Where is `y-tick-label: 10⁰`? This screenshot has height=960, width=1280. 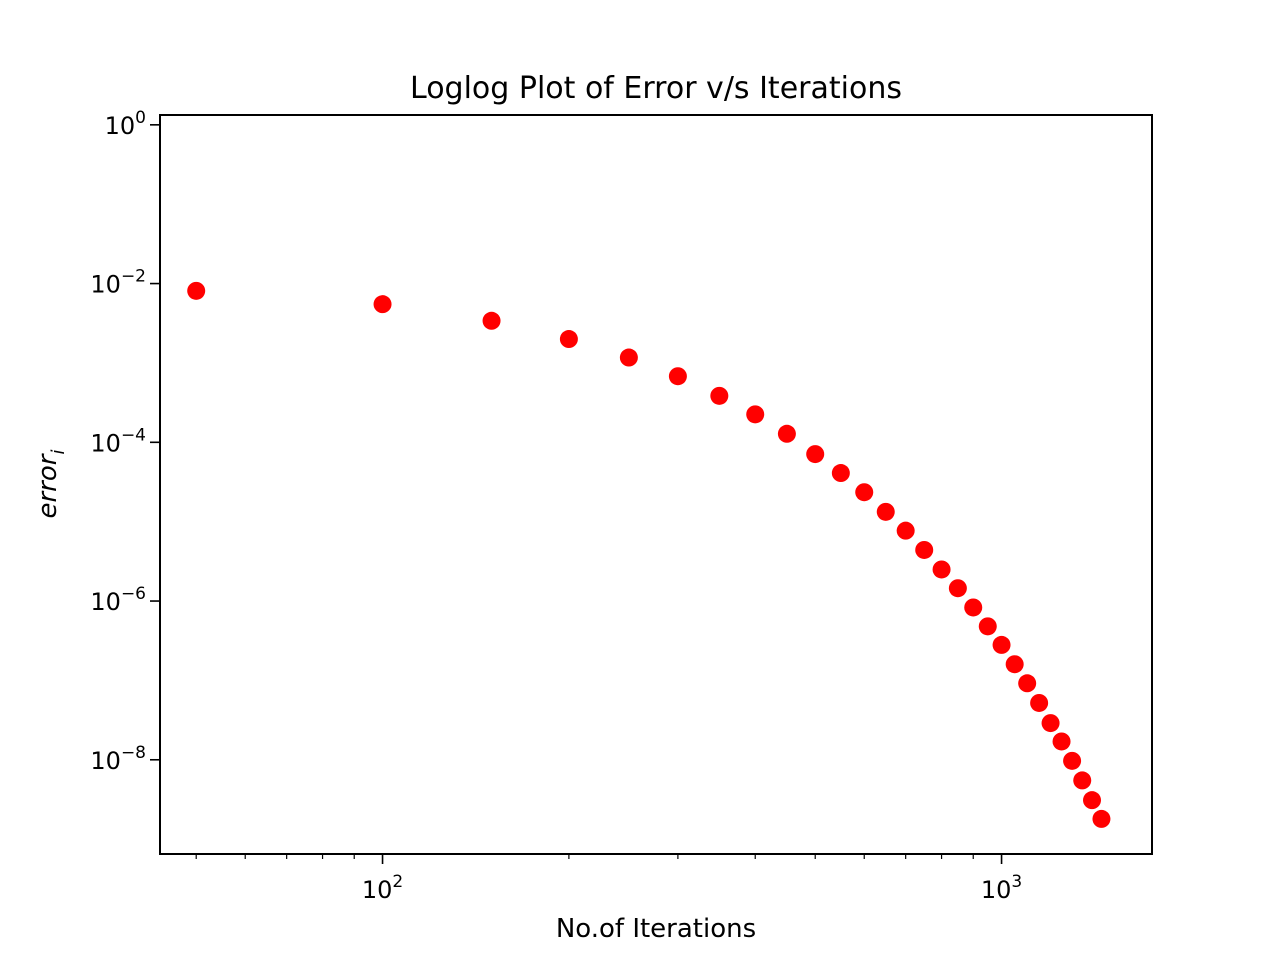 y-tick-label: 10⁰ is located at coordinates (125, 124).